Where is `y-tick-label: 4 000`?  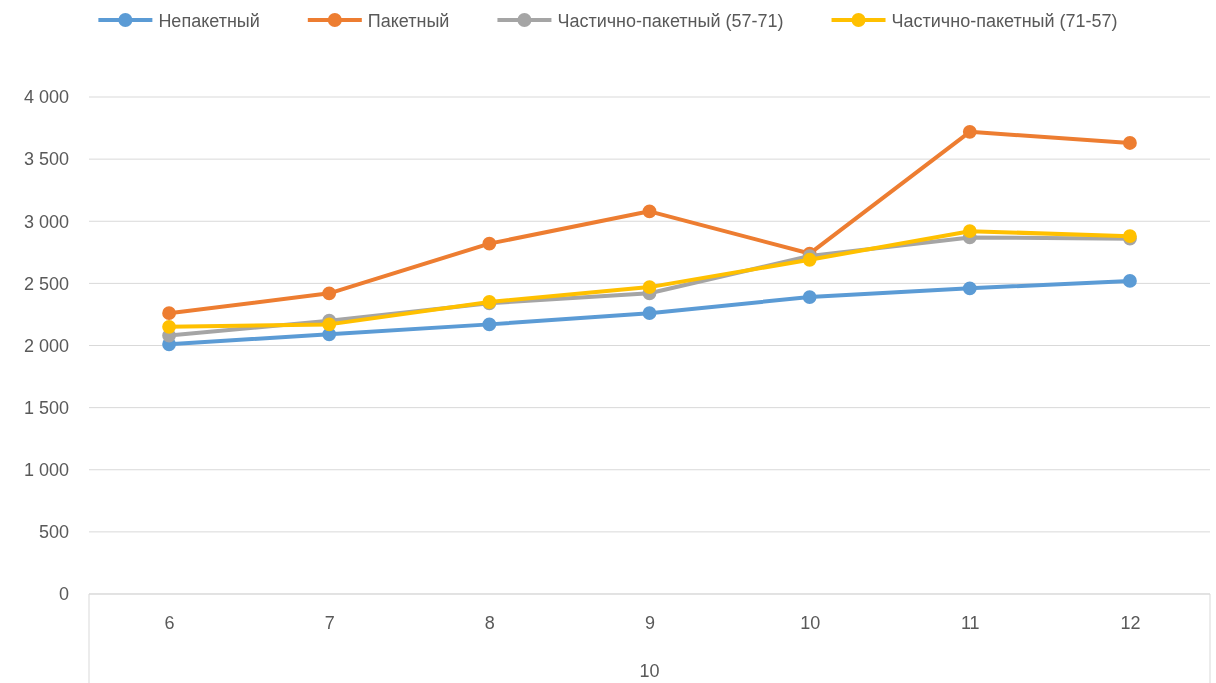 y-tick-label: 4 000 is located at coordinates (46, 97).